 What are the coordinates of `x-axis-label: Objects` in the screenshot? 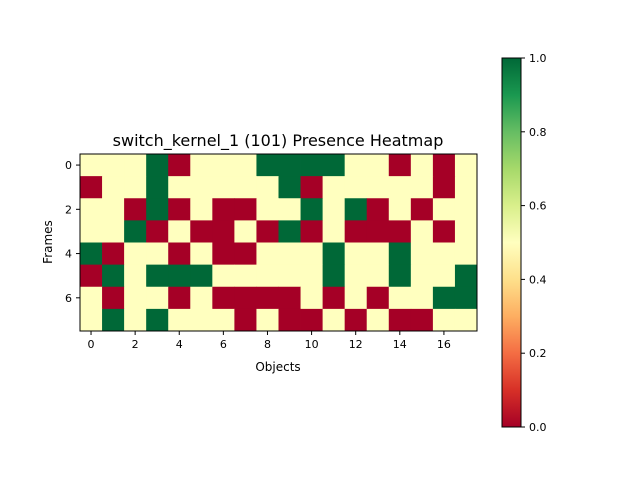 It's located at (277, 367).